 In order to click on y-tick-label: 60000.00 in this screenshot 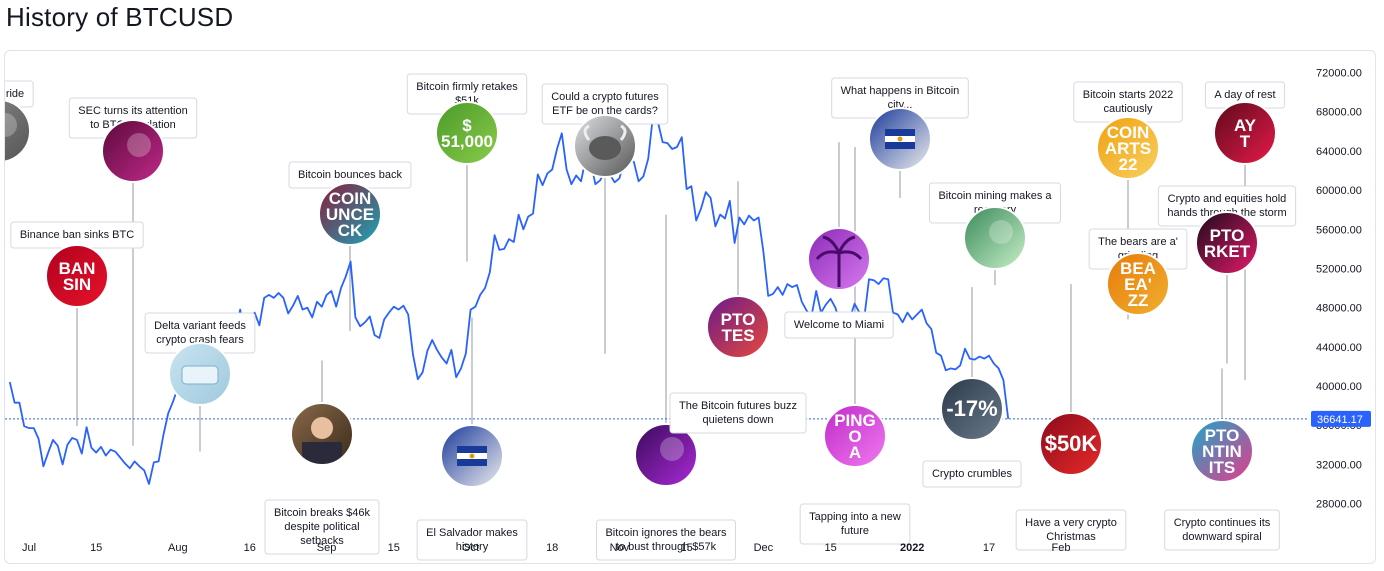, I will do `click(1339, 191)`.